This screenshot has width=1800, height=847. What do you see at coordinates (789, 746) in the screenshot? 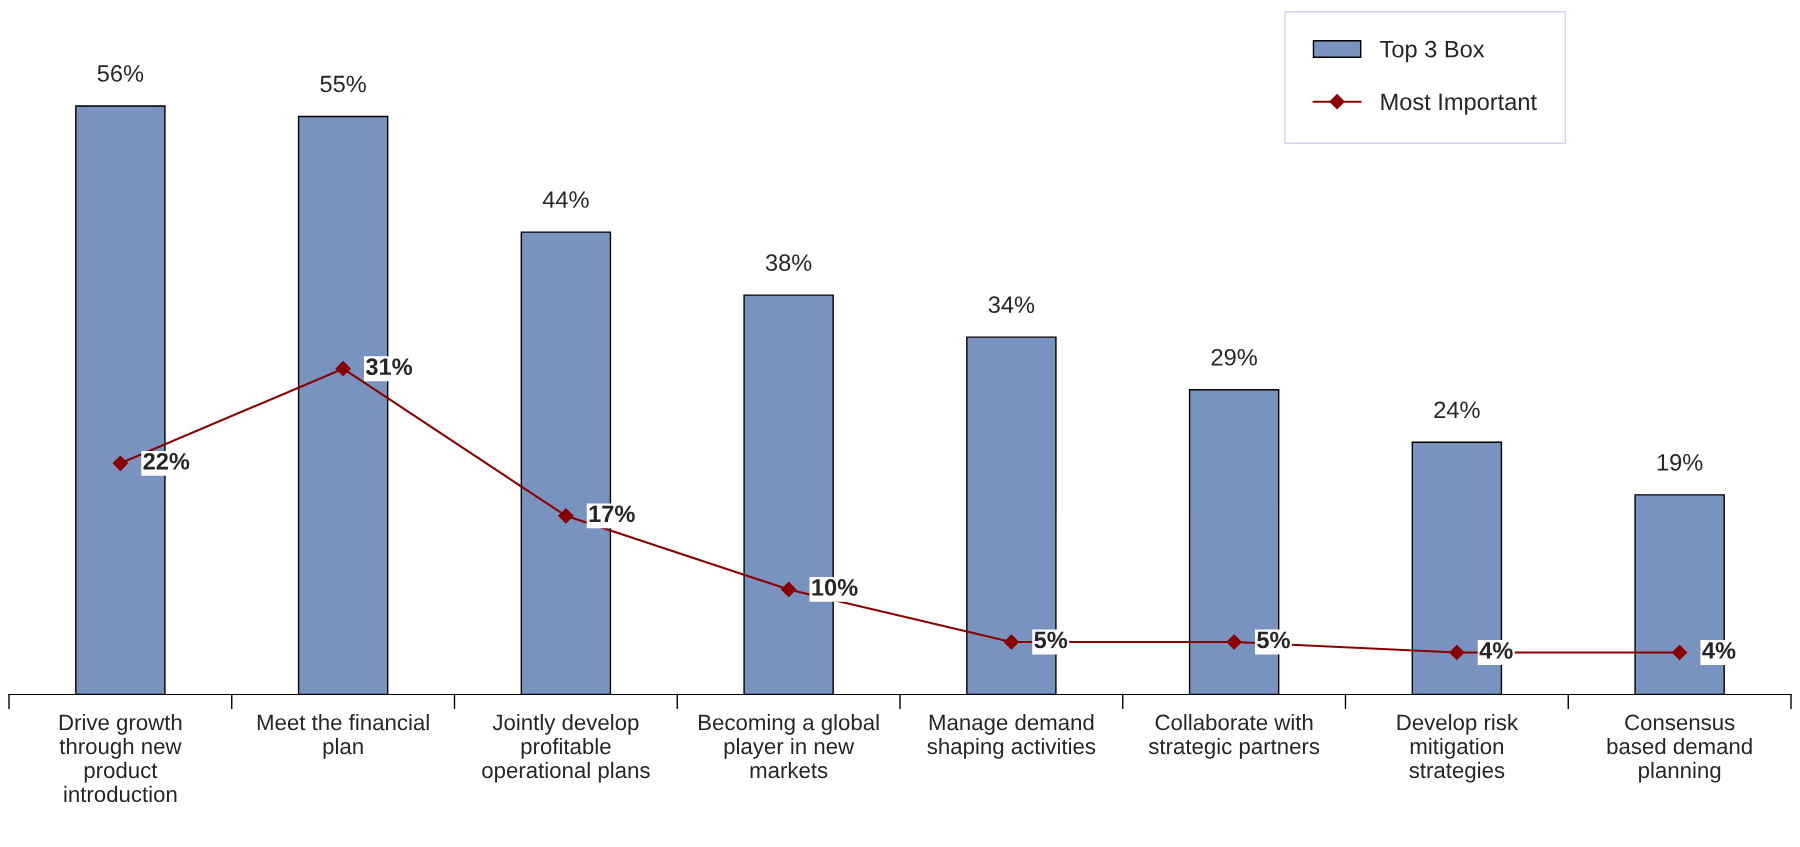
I see `x-tick-label: Becoming a global player in new markets` at bounding box center [789, 746].